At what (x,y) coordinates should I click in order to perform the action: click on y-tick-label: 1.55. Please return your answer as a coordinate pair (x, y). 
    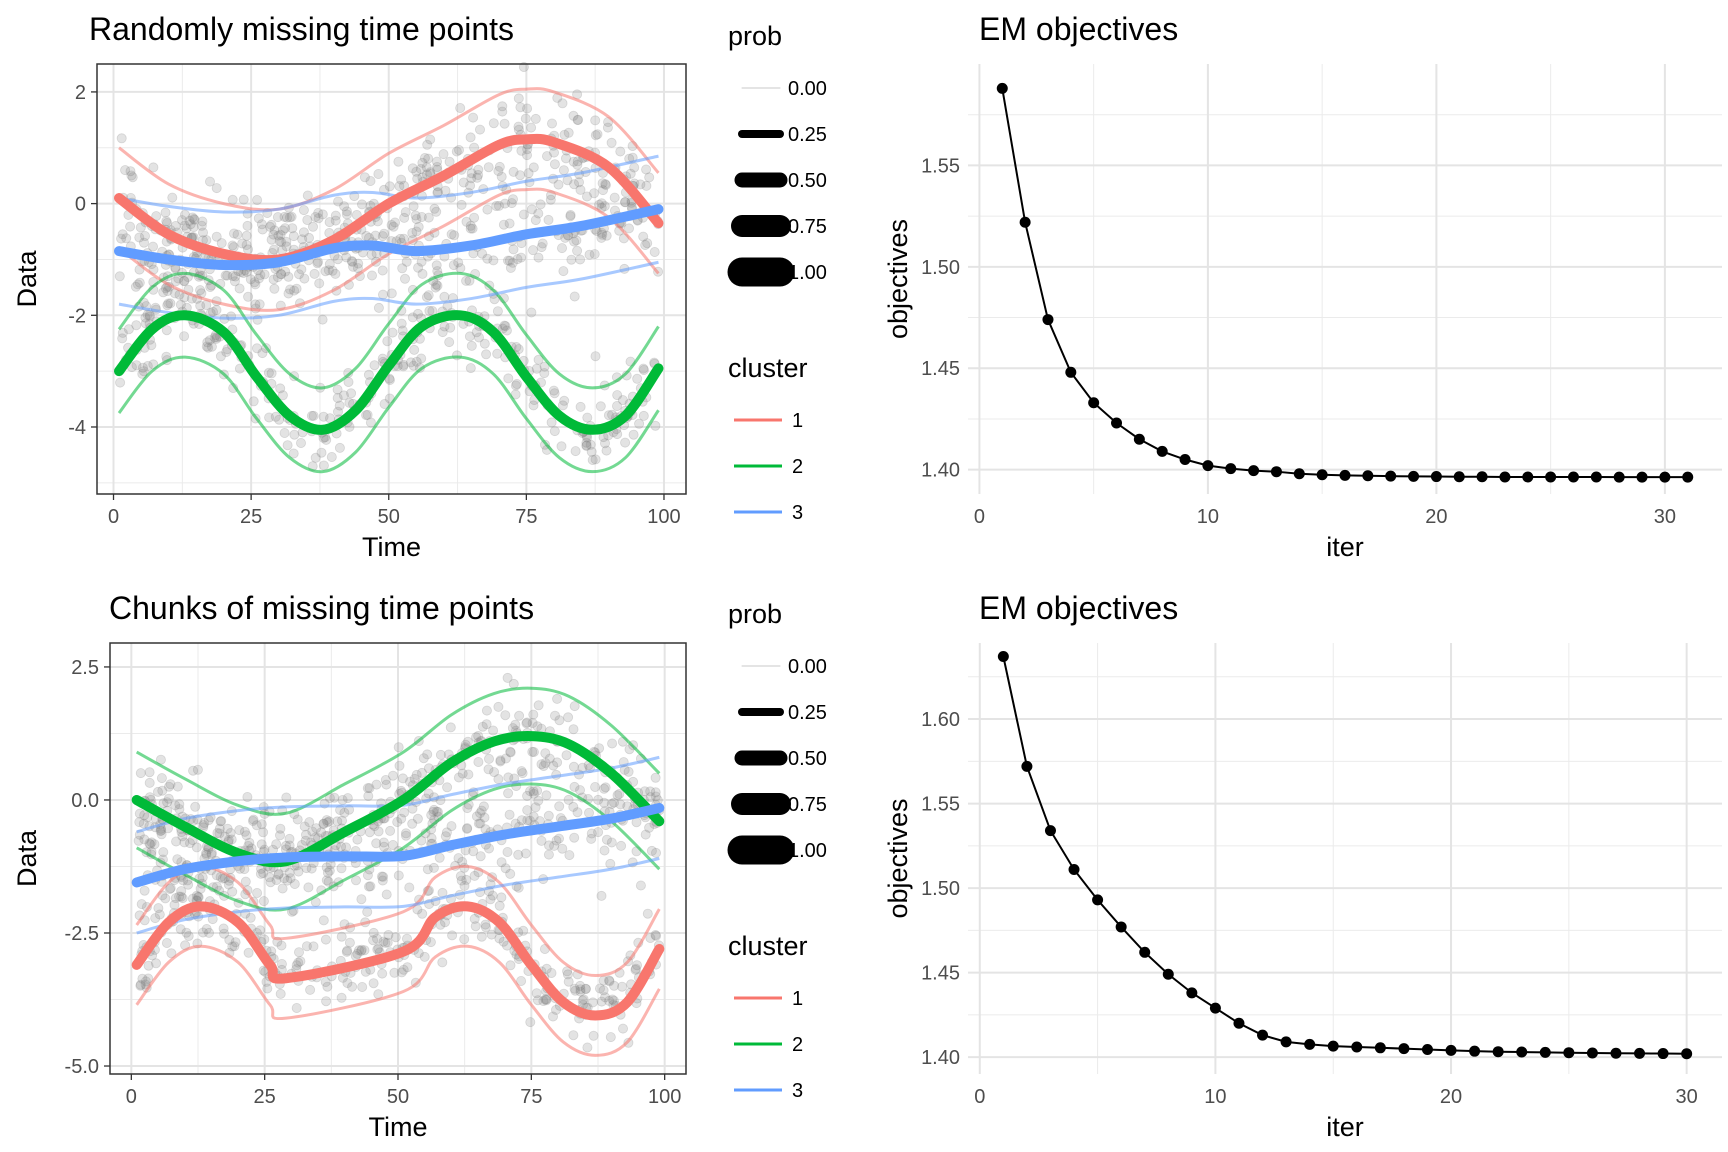
    Looking at the image, I should click on (940, 805).